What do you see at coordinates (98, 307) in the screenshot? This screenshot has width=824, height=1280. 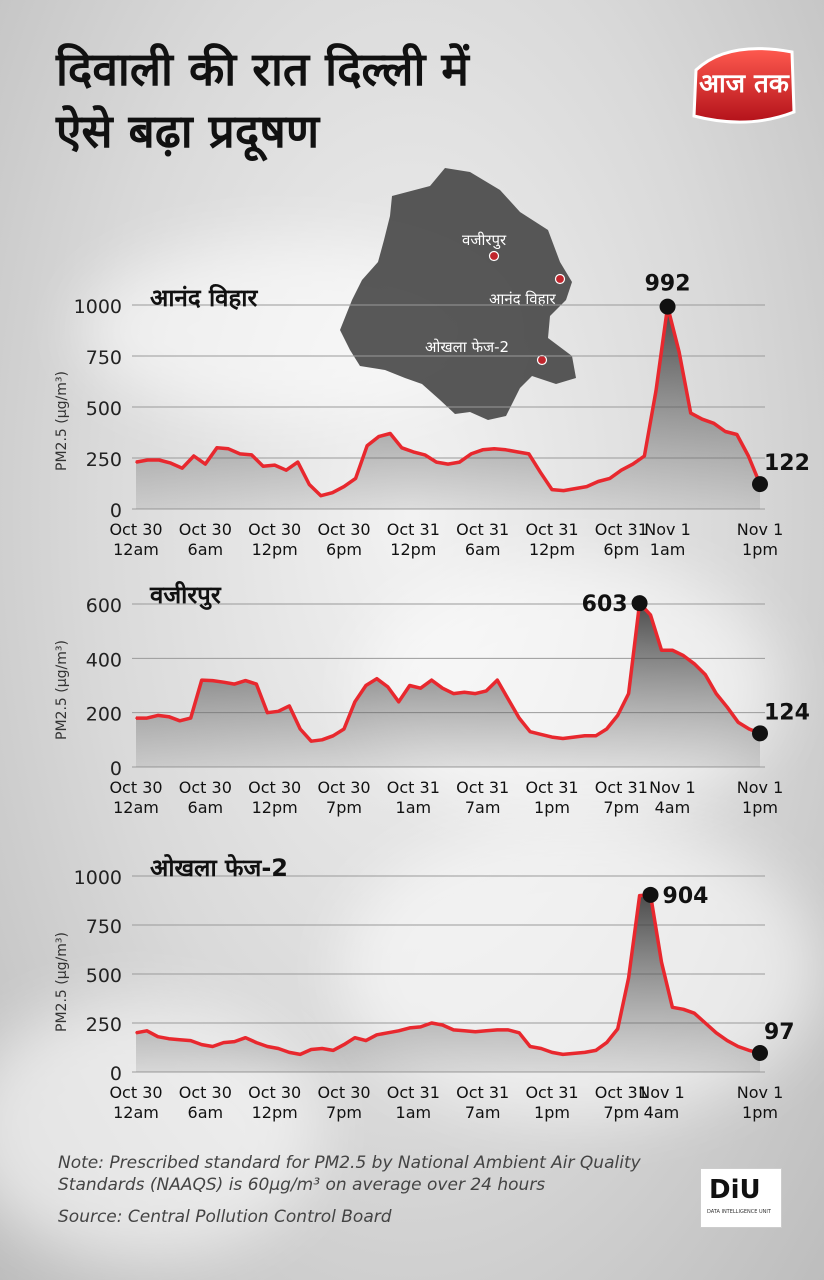 I see `y-tick-label: 1000` at bounding box center [98, 307].